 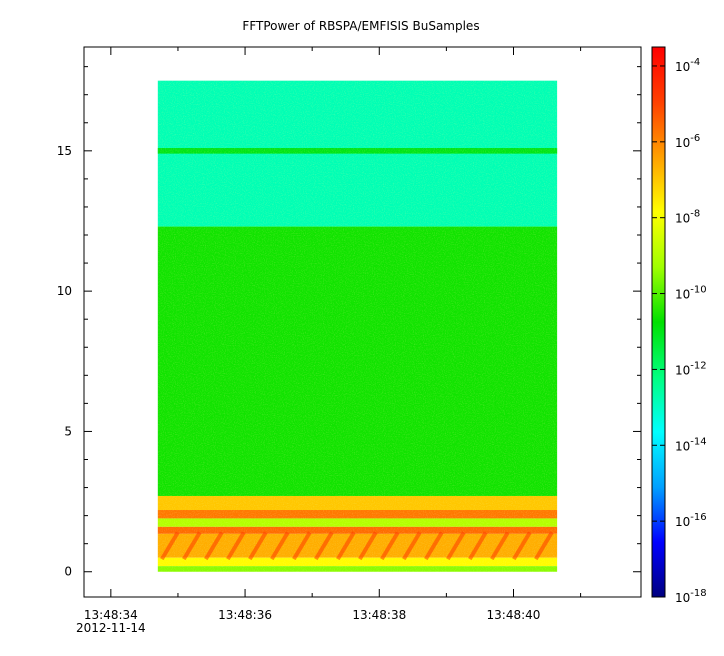 What do you see at coordinates (379, 615) in the screenshot?
I see `x-tick-label: 13:48:38` at bounding box center [379, 615].